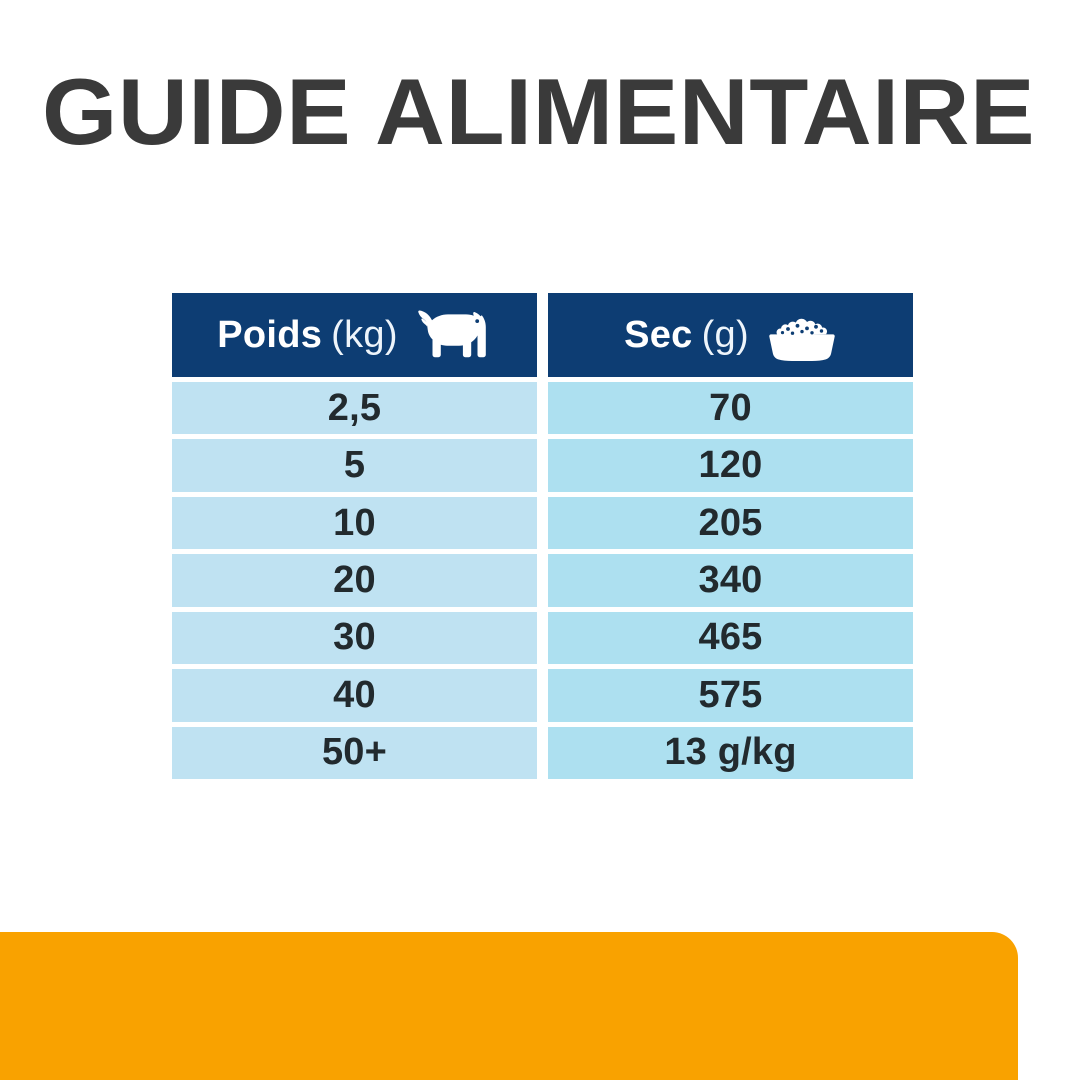  Describe the element at coordinates (542, 335) in the screenshot. I see `table-header-row: Poids (kg) Sec (g)` at that location.